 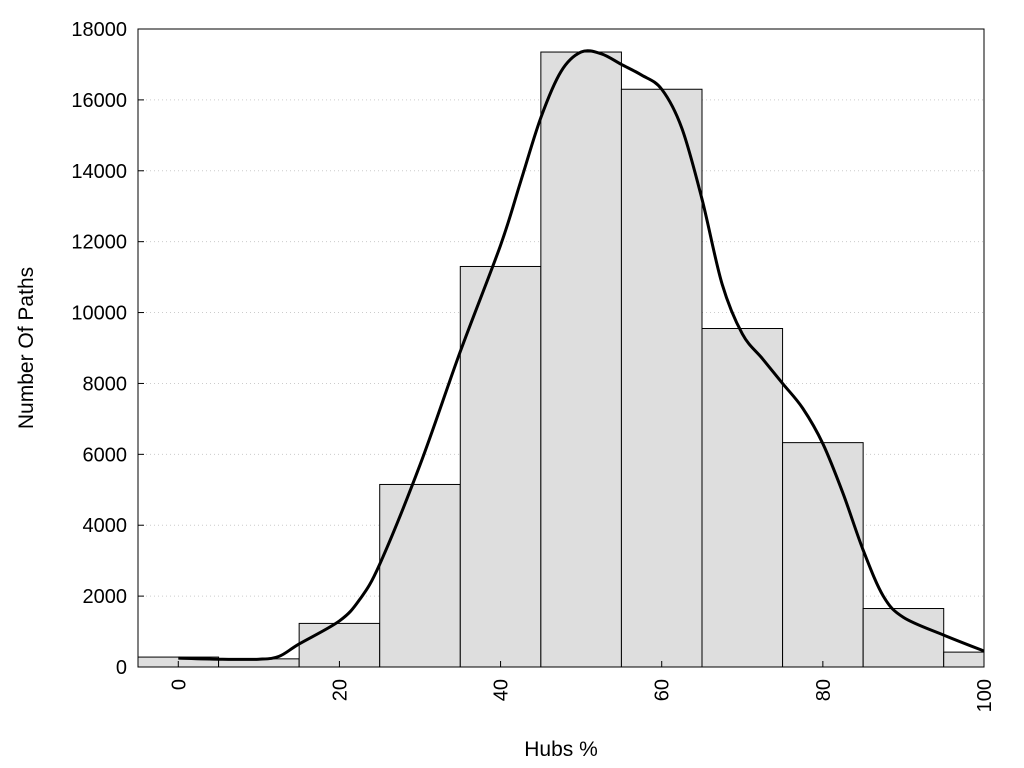 I want to click on y-tick-label: 6000, so click(x=105, y=455).